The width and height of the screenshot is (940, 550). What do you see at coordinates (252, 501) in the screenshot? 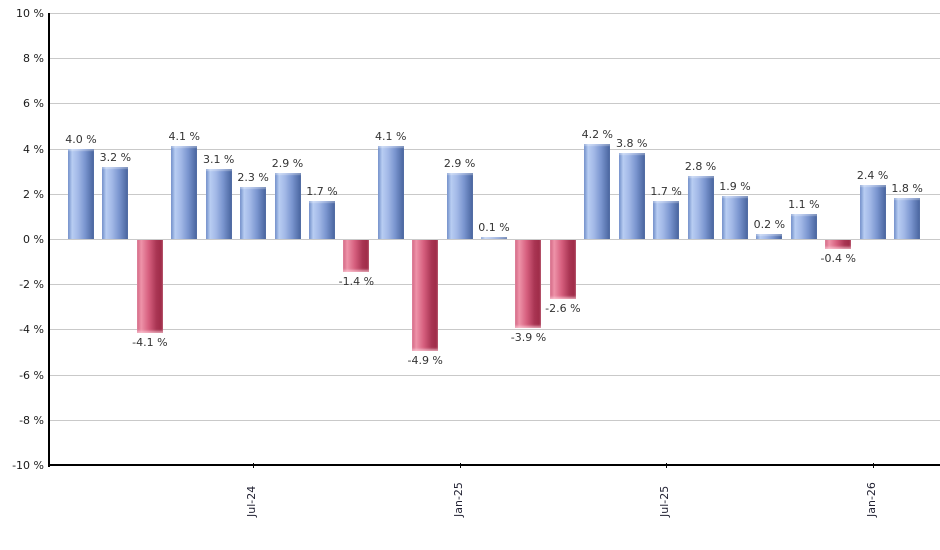
I see `x-tick-label: Jul-24` at bounding box center [252, 501].